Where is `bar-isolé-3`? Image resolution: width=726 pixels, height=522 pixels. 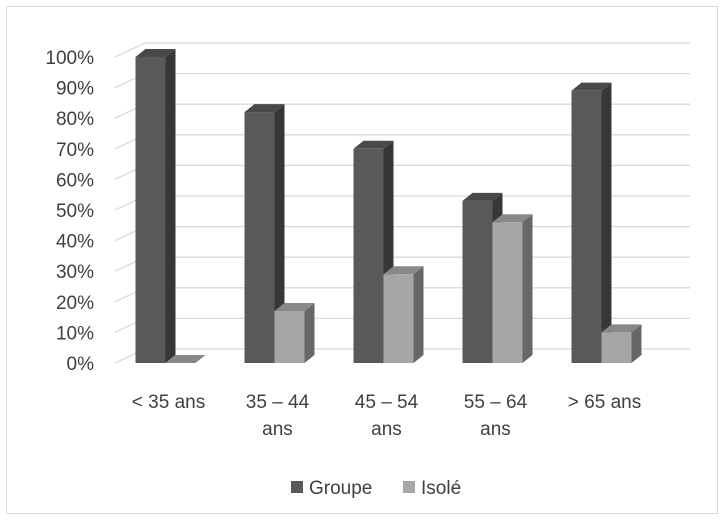
bar-isolé-3 is located at coordinates (512, 288).